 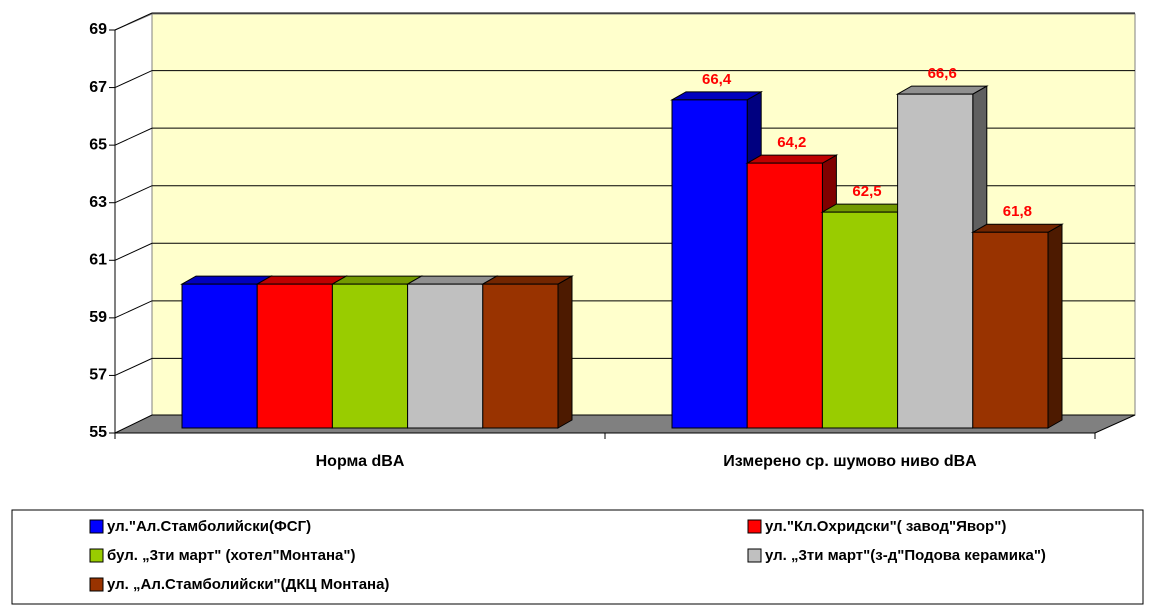 What do you see at coordinates (98, 202) in the screenshot?
I see `y-tick-label: 63` at bounding box center [98, 202].